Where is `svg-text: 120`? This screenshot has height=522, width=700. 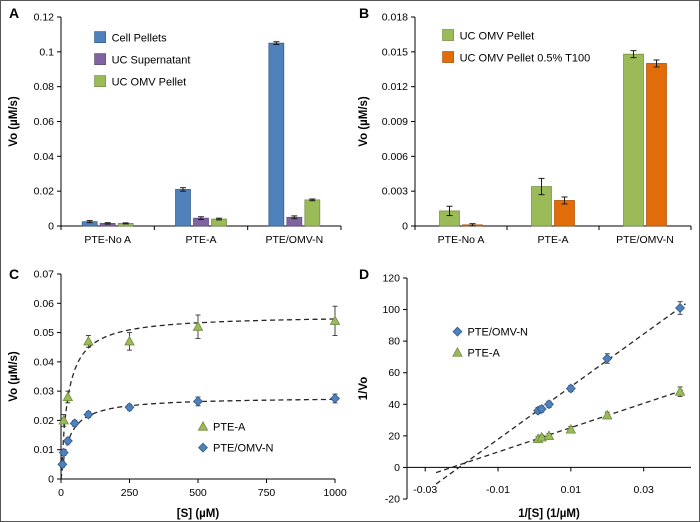 svg-text: 120 is located at coordinates (391, 279).